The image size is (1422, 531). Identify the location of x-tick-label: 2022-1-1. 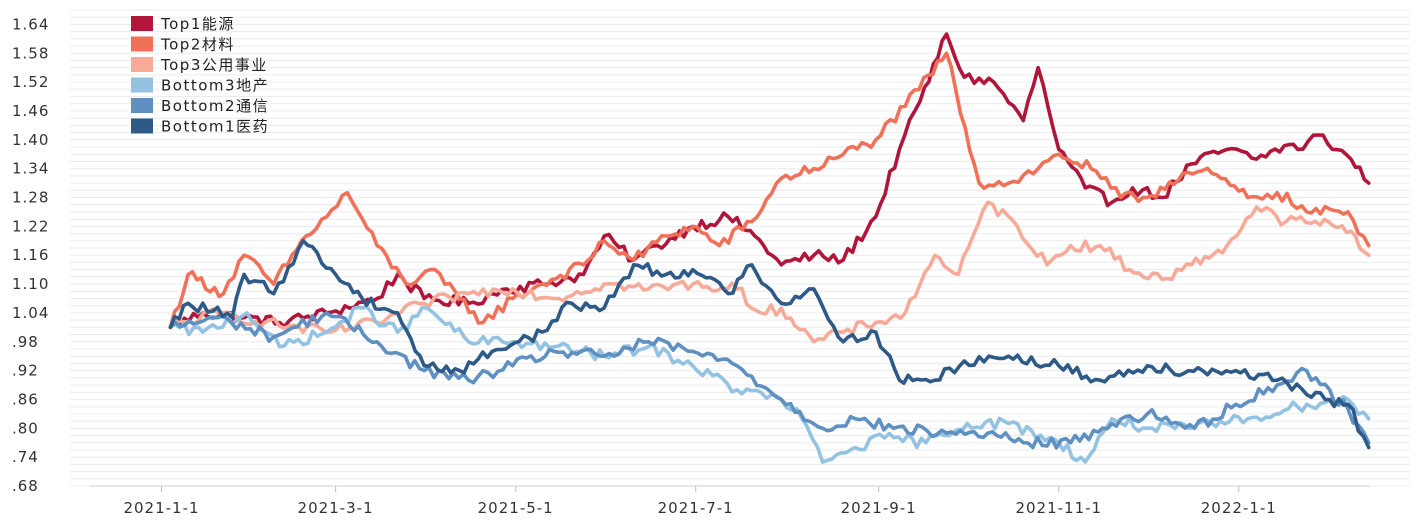
(1239, 508).